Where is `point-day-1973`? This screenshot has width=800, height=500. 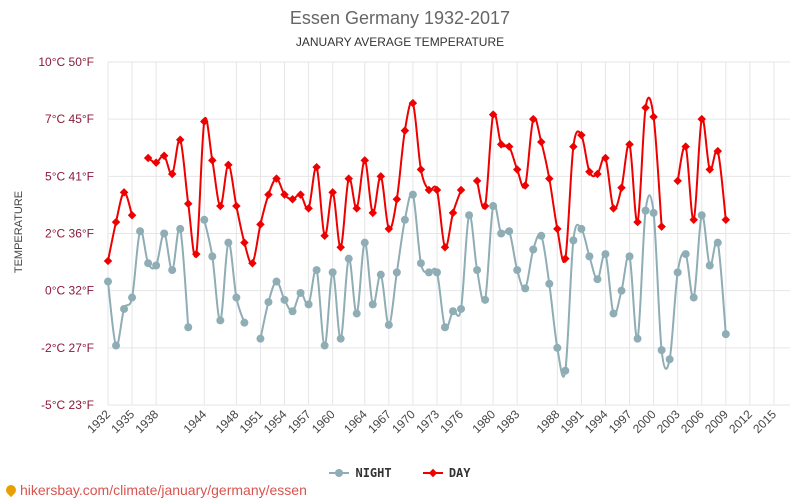
point-day-1973 is located at coordinates (437, 190).